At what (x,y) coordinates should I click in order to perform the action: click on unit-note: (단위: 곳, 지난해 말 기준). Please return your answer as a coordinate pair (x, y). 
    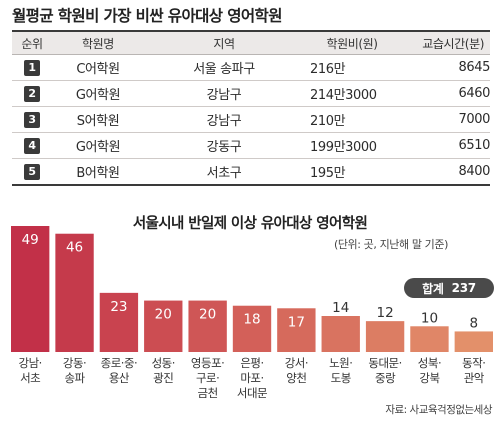
    Looking at the image, I should click on (390, 244).